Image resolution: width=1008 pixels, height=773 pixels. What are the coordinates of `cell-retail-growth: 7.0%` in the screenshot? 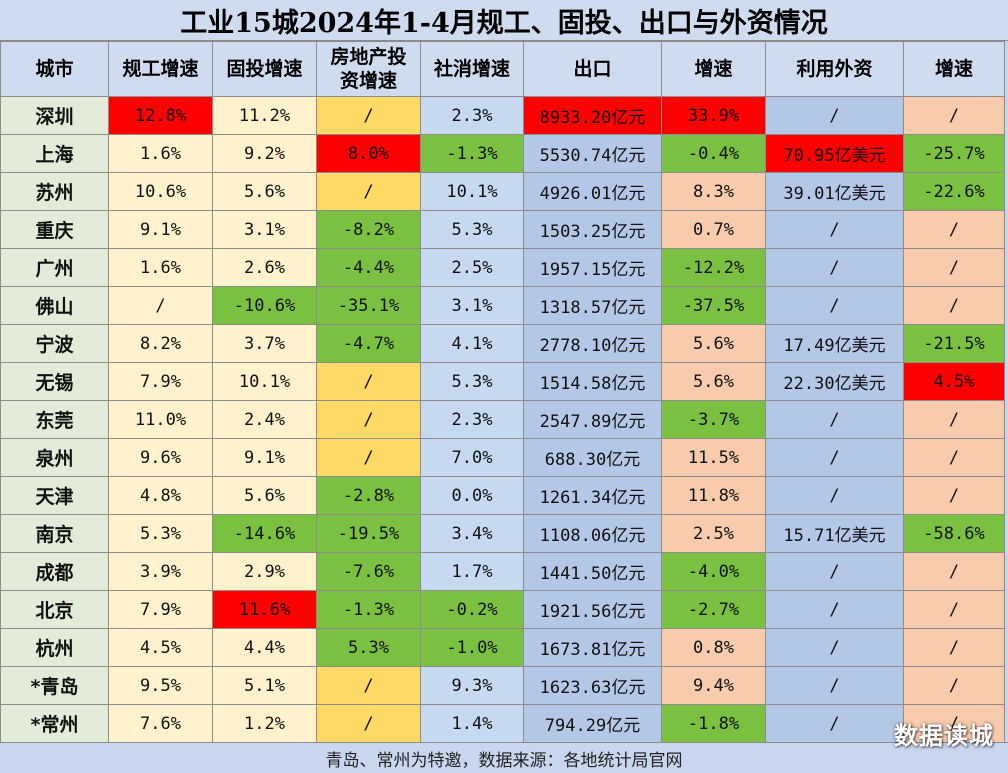 It's located at (472, 457).